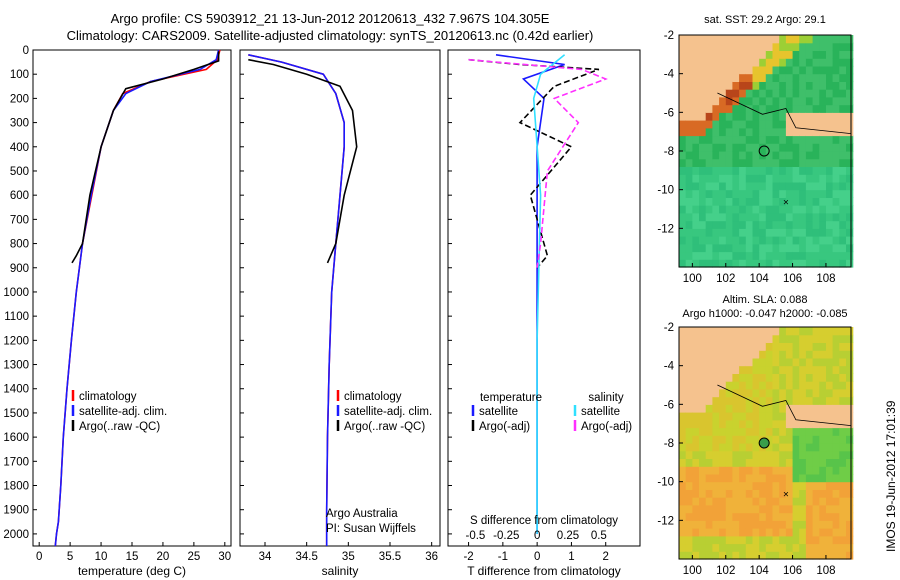 This screenshot has height=580, width=900. I want to click on depth-tick-label: 1800, so click(16, 487).